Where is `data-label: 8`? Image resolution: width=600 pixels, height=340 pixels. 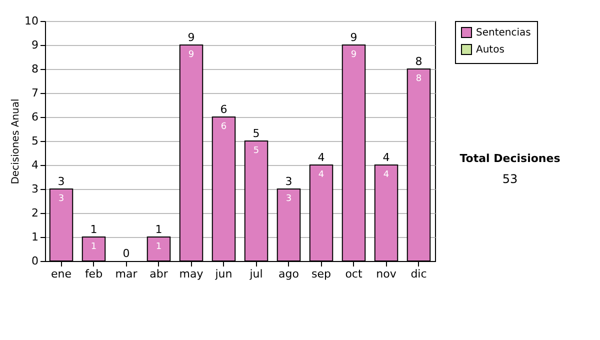
data-label: 8 is located at coordinates (419, 79).